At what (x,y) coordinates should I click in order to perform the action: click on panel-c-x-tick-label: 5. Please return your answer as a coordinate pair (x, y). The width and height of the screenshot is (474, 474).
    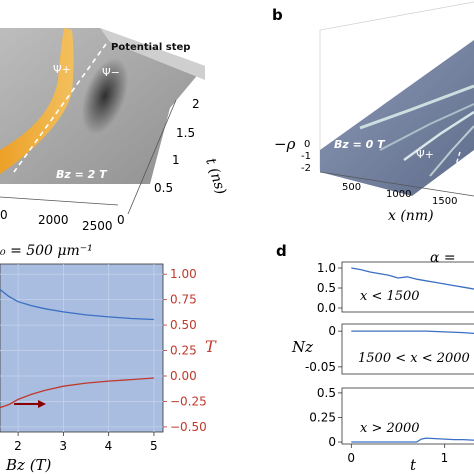
    Looking at the image, I should click on (154, 446).